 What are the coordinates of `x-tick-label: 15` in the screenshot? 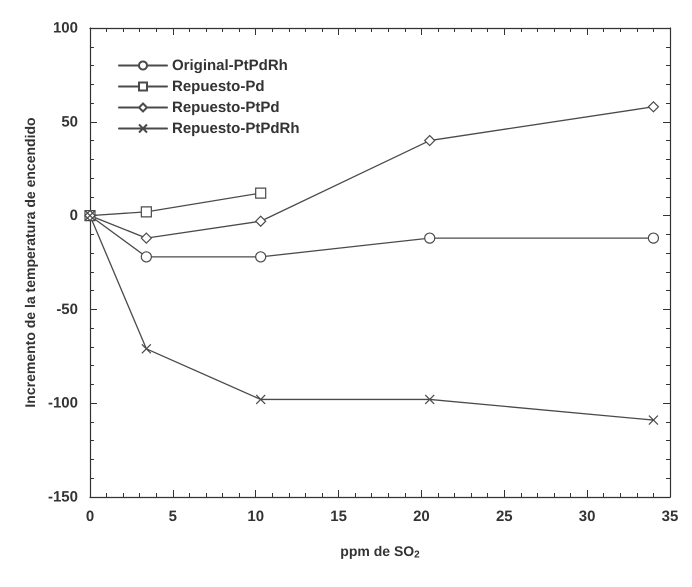 It's located at (338, 516).